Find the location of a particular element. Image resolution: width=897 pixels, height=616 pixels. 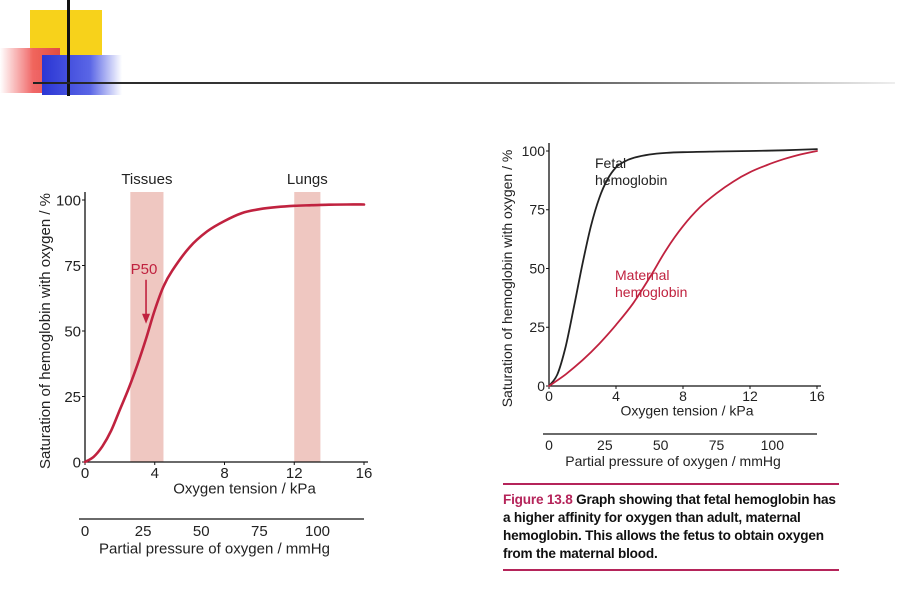

band-label-0: Tissues is located at coordinates (146, 179).